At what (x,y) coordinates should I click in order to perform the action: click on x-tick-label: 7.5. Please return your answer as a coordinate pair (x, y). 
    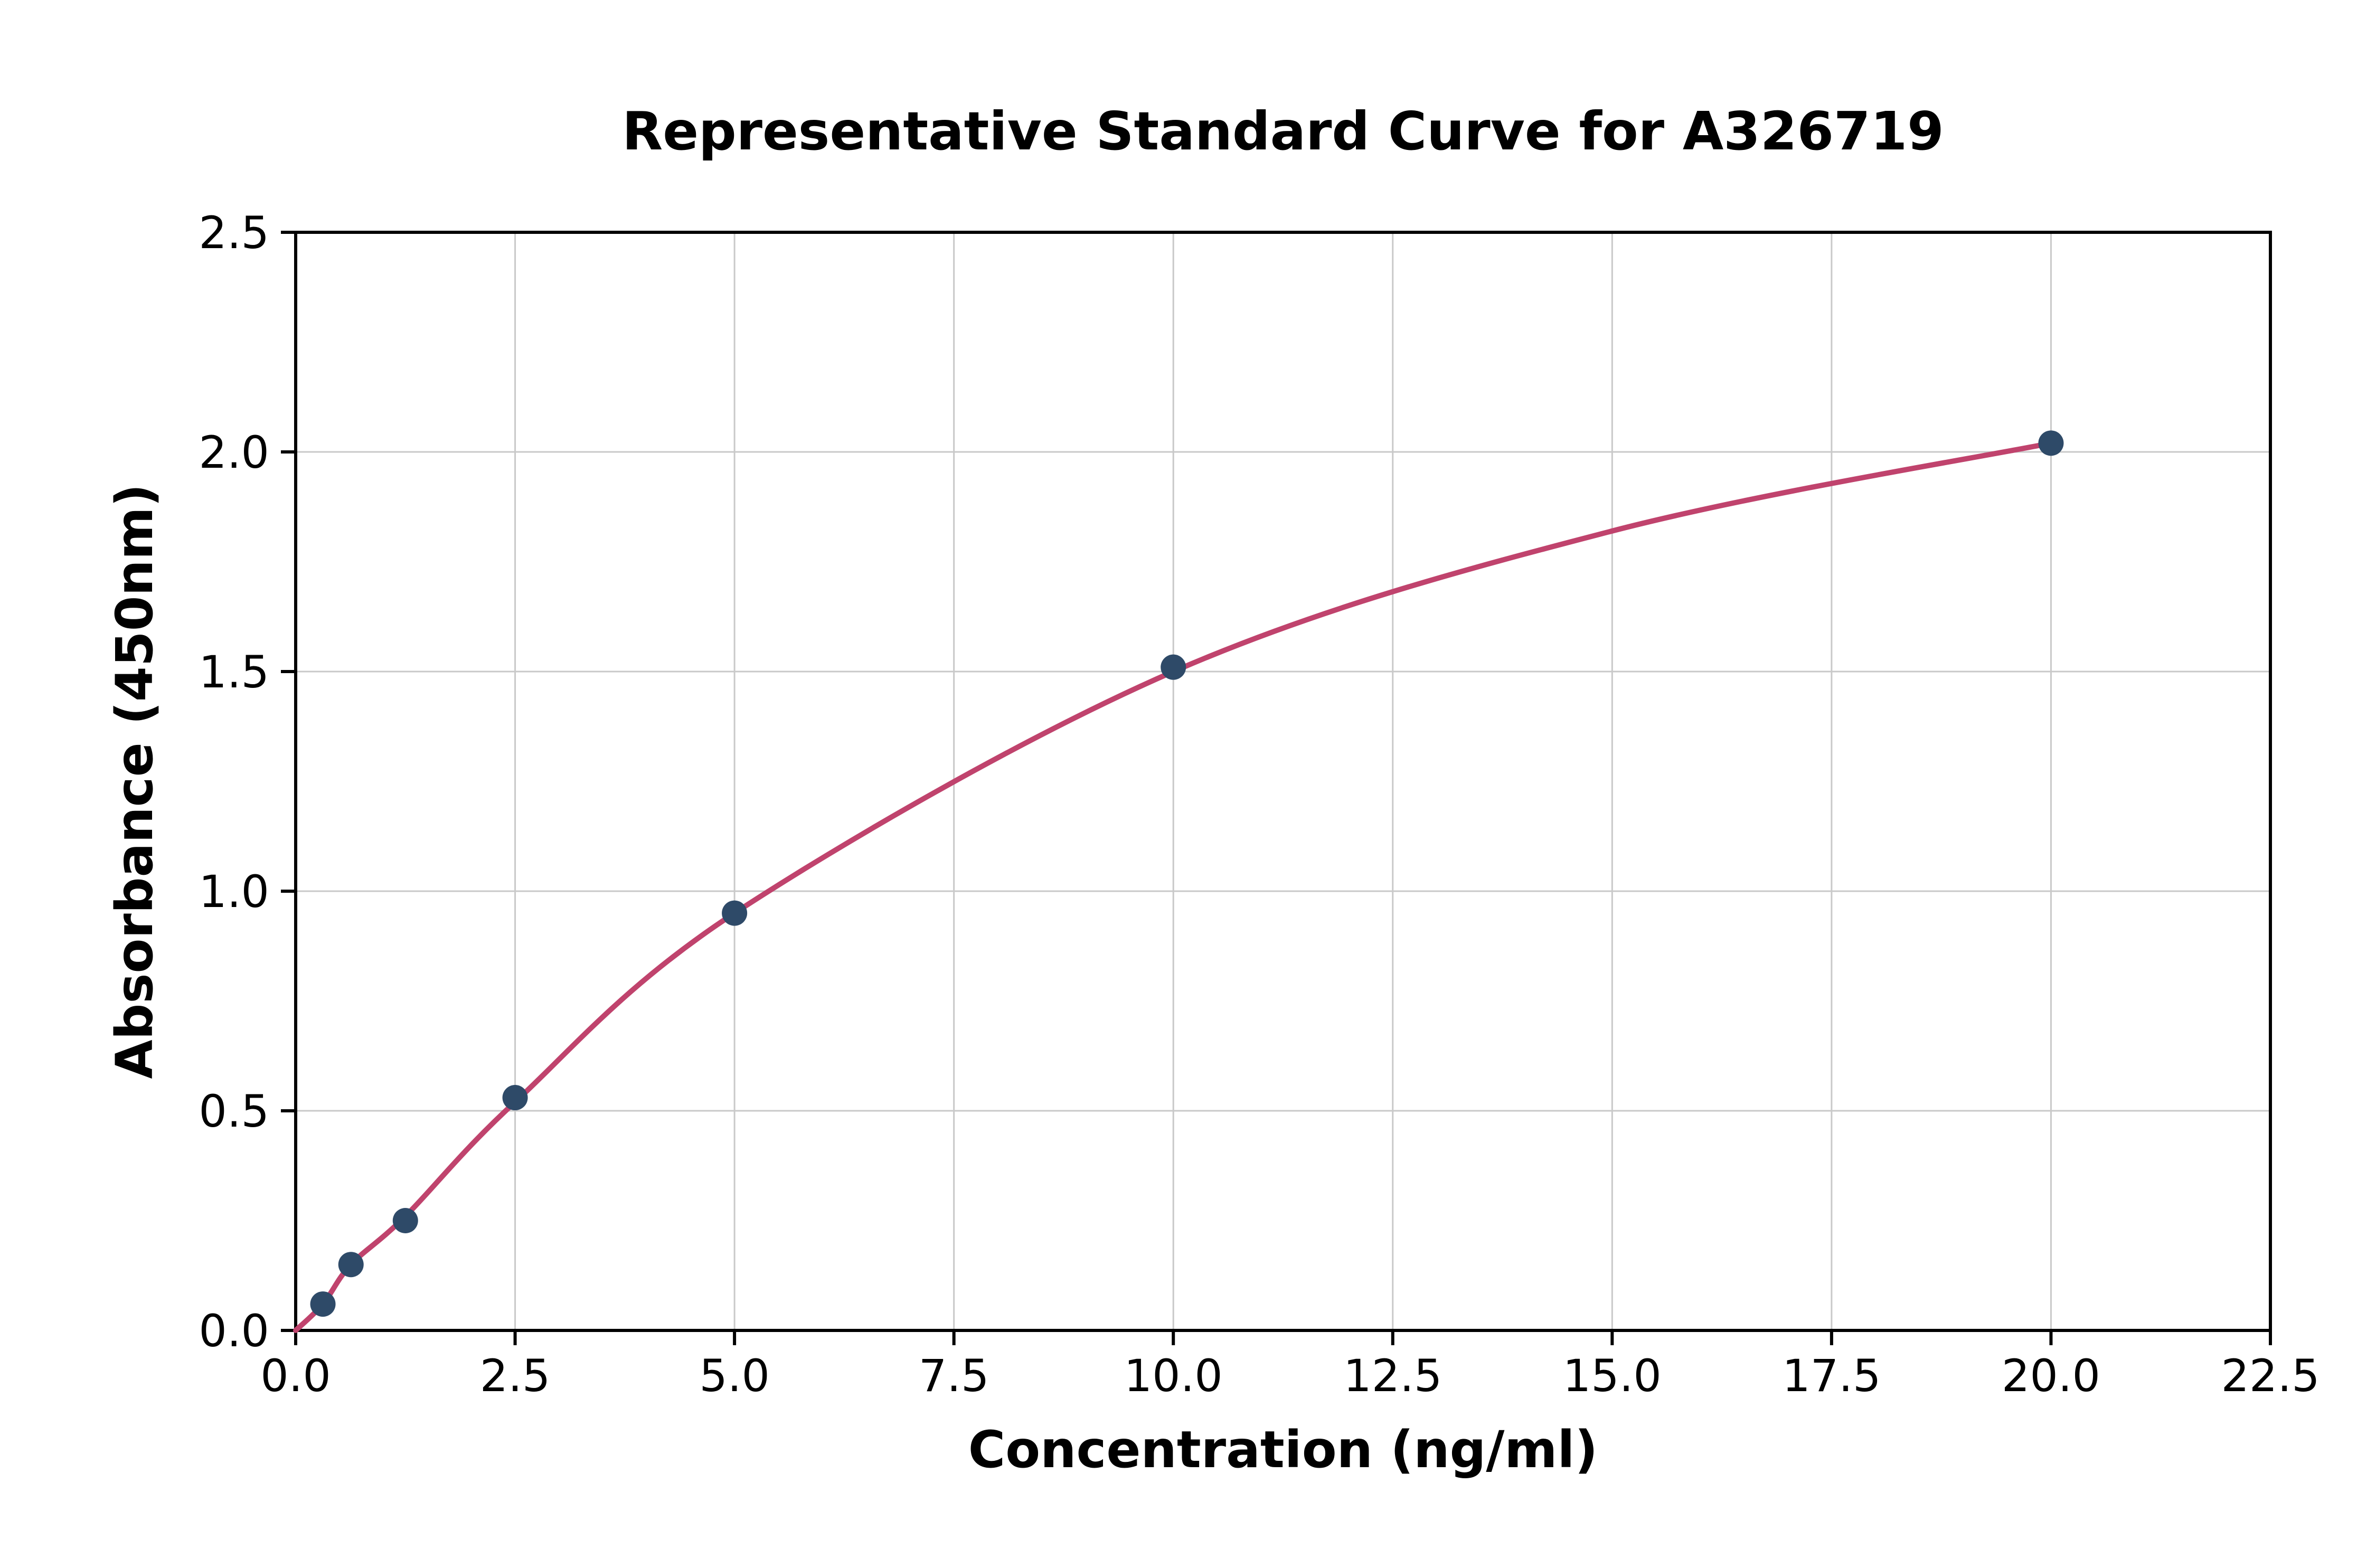
    Looking at the image, I should click on (954, 1376).